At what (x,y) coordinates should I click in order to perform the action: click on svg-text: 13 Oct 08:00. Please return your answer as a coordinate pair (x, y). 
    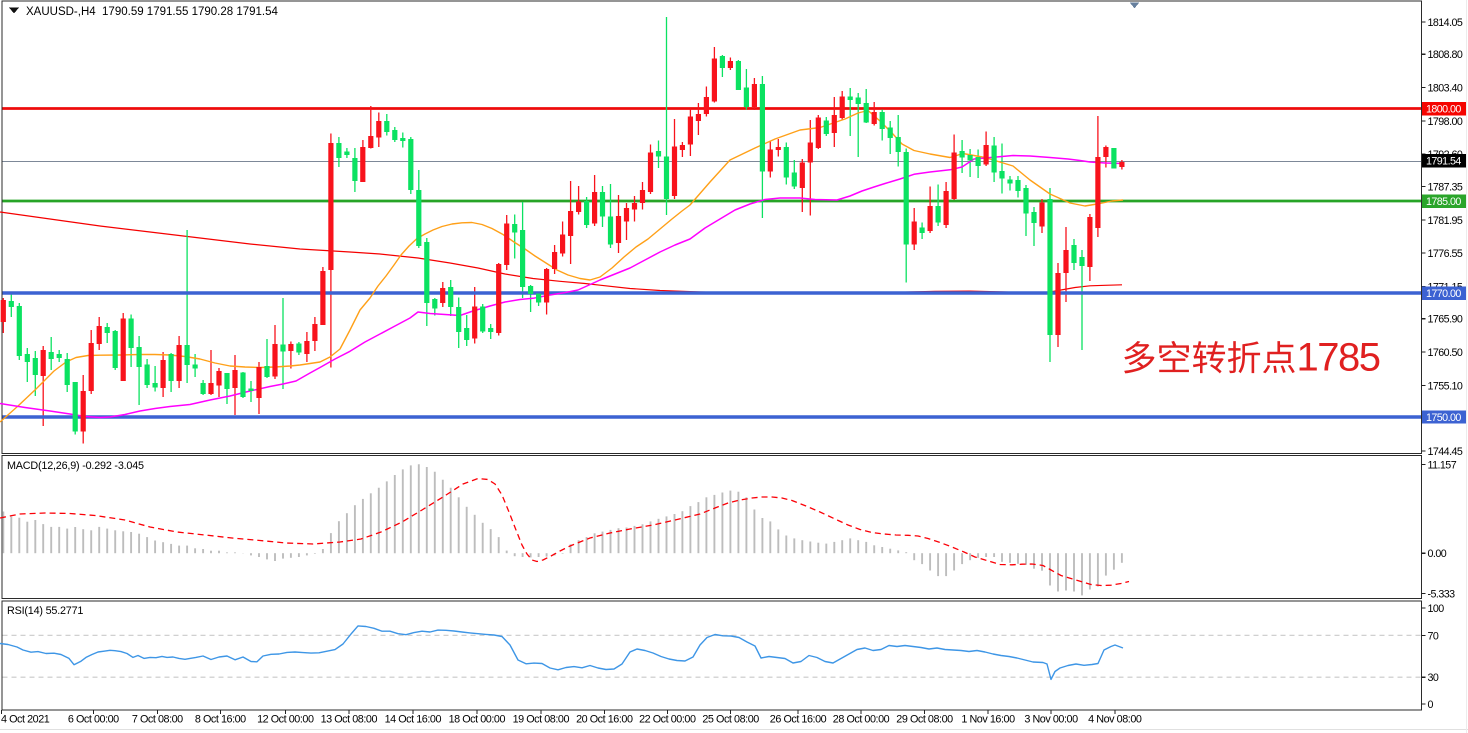
    Looking at the image, I should click on (349, 720).